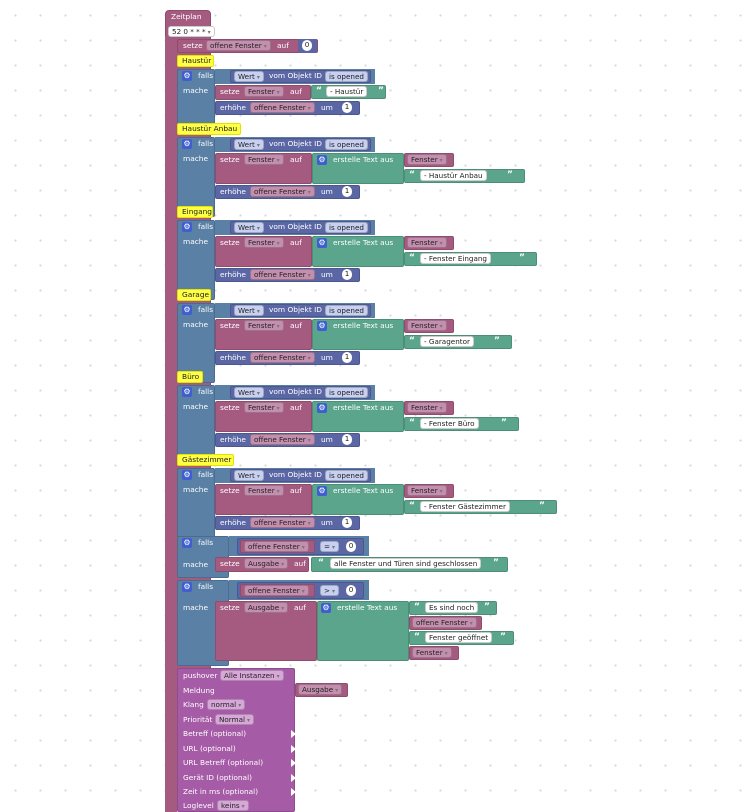  I want to click on compare-zero-operator: = ▾, so click(330, 546).